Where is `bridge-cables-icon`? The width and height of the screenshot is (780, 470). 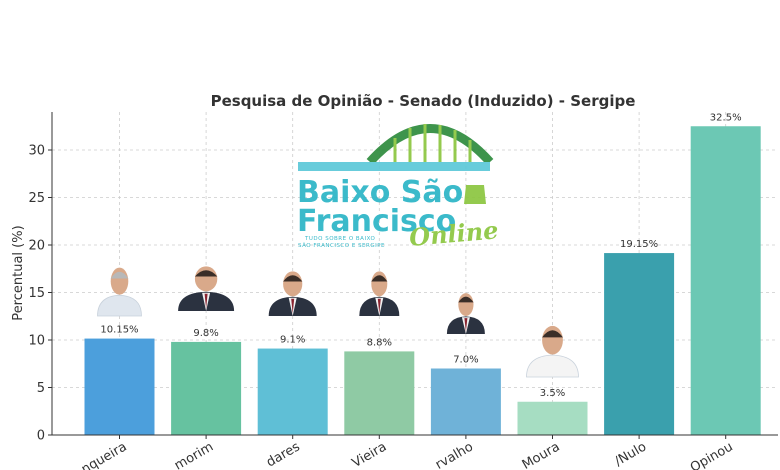
bridge-cables-icon is located at coordinates (432, 143).